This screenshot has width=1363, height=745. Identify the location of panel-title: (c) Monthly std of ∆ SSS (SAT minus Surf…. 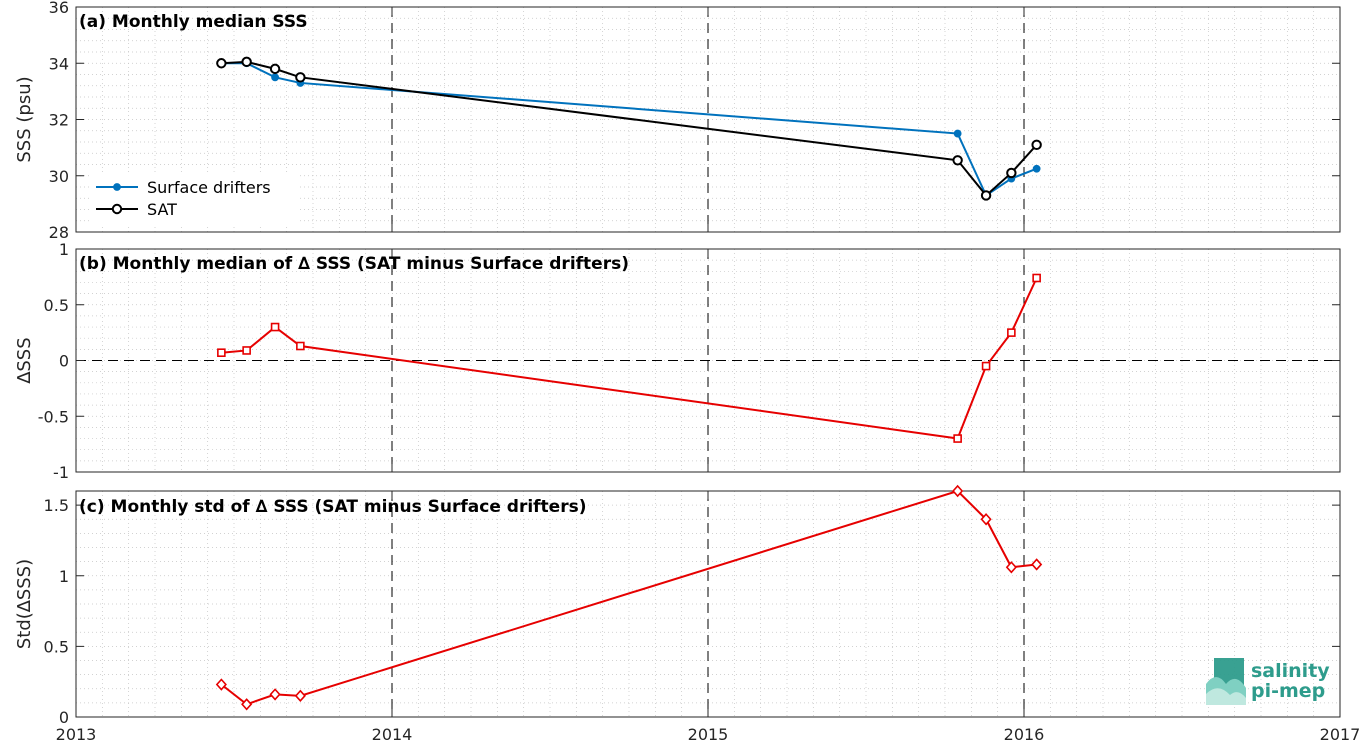
(332, 507).